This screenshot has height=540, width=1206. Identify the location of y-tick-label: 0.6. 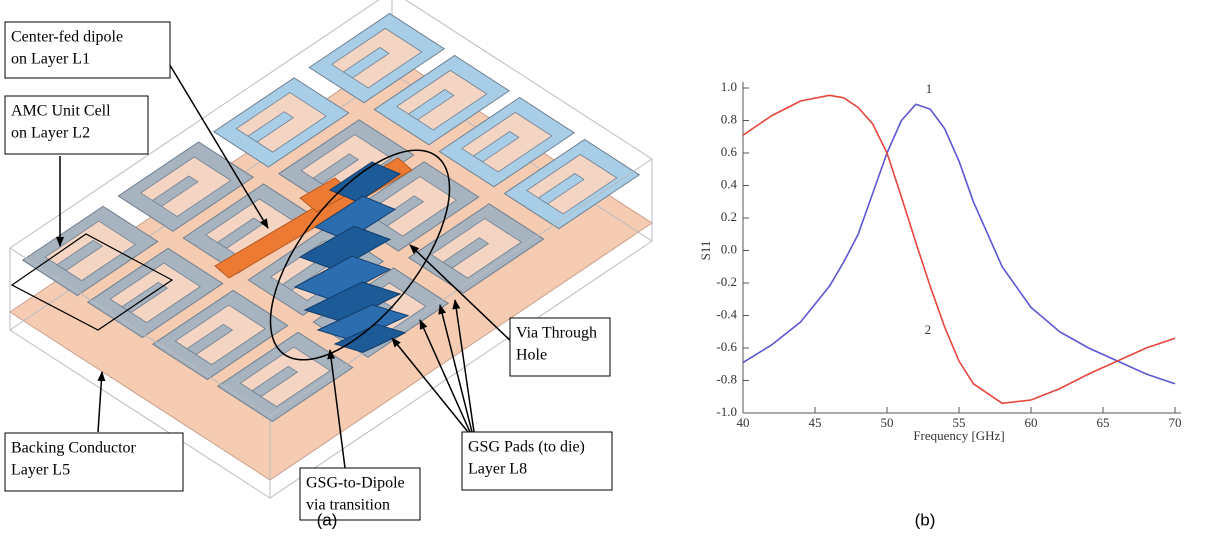
(729, 151).